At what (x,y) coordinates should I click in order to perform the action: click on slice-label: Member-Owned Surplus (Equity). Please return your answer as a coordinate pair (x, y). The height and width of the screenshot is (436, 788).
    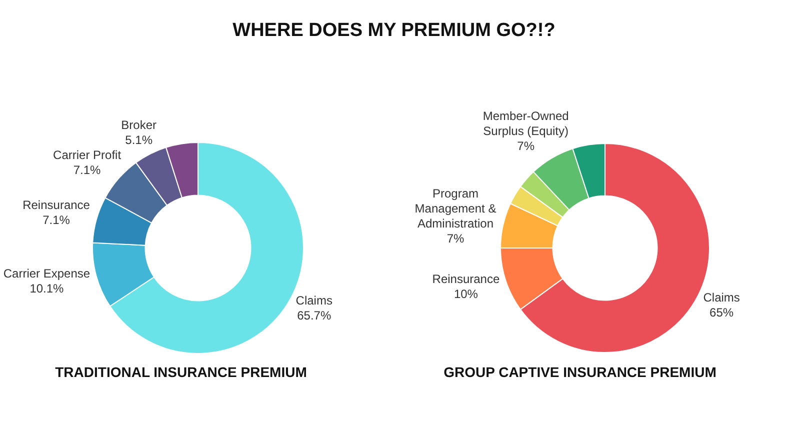
    Looking at the image, I should click on (525, 123).